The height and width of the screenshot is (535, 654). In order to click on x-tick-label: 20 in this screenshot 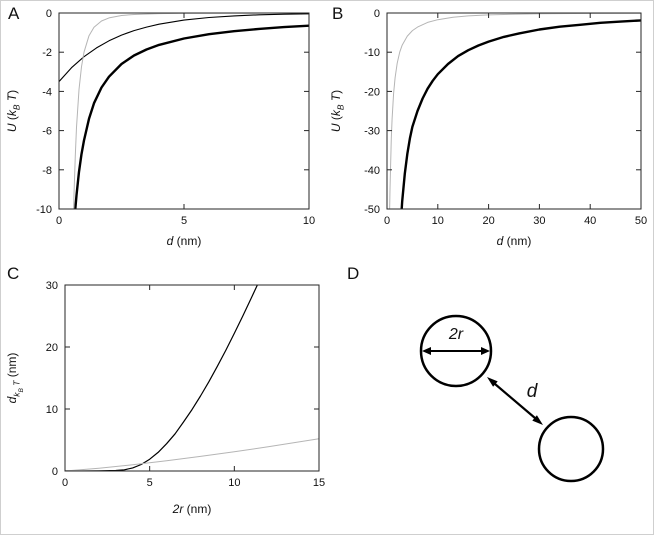, I will do `click(488, 221)`.